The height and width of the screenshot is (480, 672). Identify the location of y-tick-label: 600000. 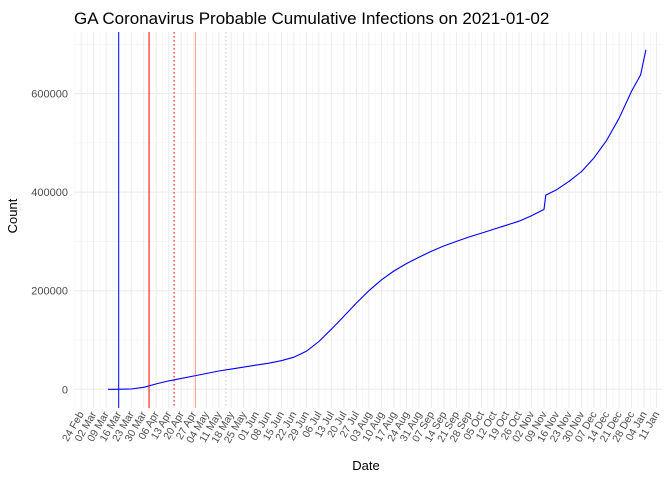
(49, 95).